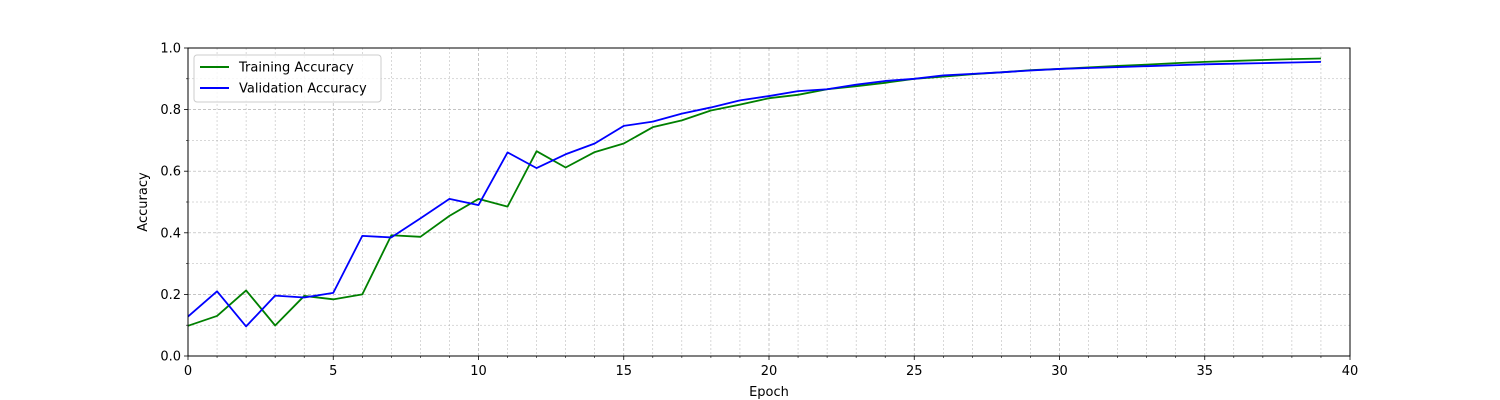 The width and height of the screenshot is (1500, 400). I want to click on x-tick-label: 30, so click(1059, 371).